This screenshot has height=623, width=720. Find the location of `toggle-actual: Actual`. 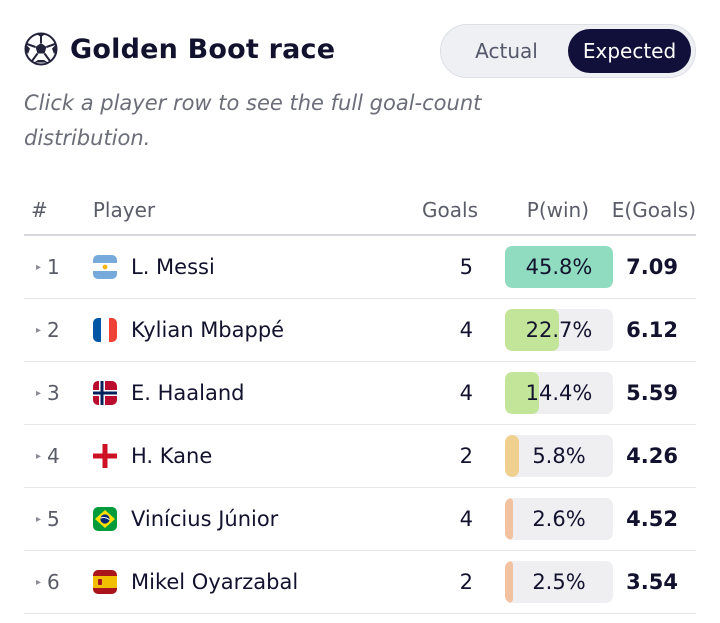

toggle-actual: Actual is located at coordinates (506, 51).